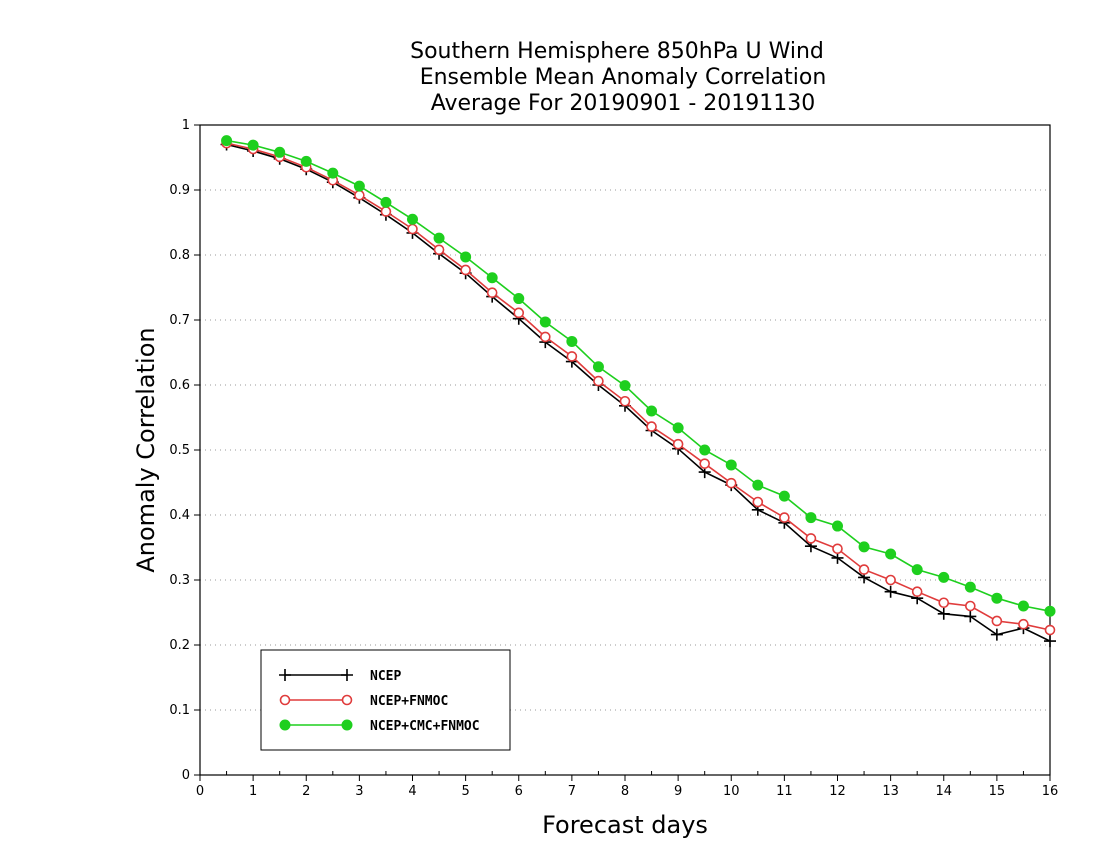 Image resolution: width=1100 pixels, height=850 pixels. Describe the element at coordinates (179, 645) in the screenshot. I see `y-tick-label: 0.2` at that location.